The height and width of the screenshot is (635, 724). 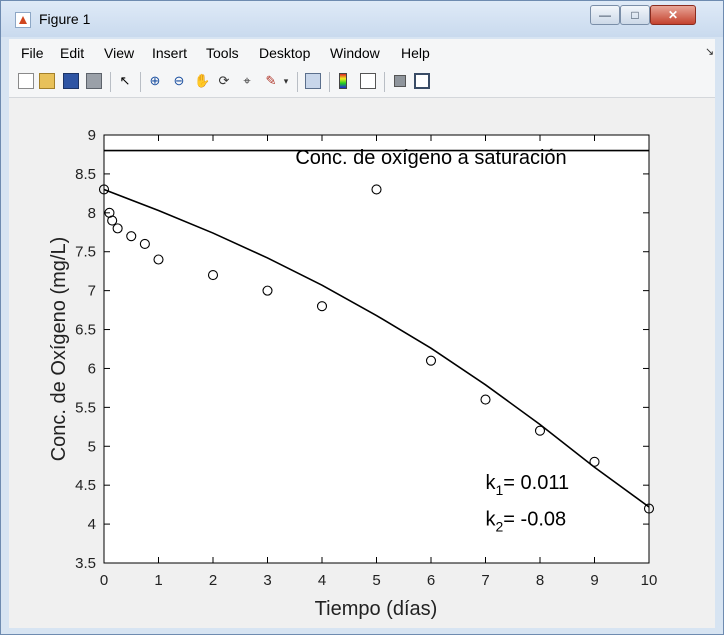 I want to click on menu-window: Window, so click(x=355, y=53).